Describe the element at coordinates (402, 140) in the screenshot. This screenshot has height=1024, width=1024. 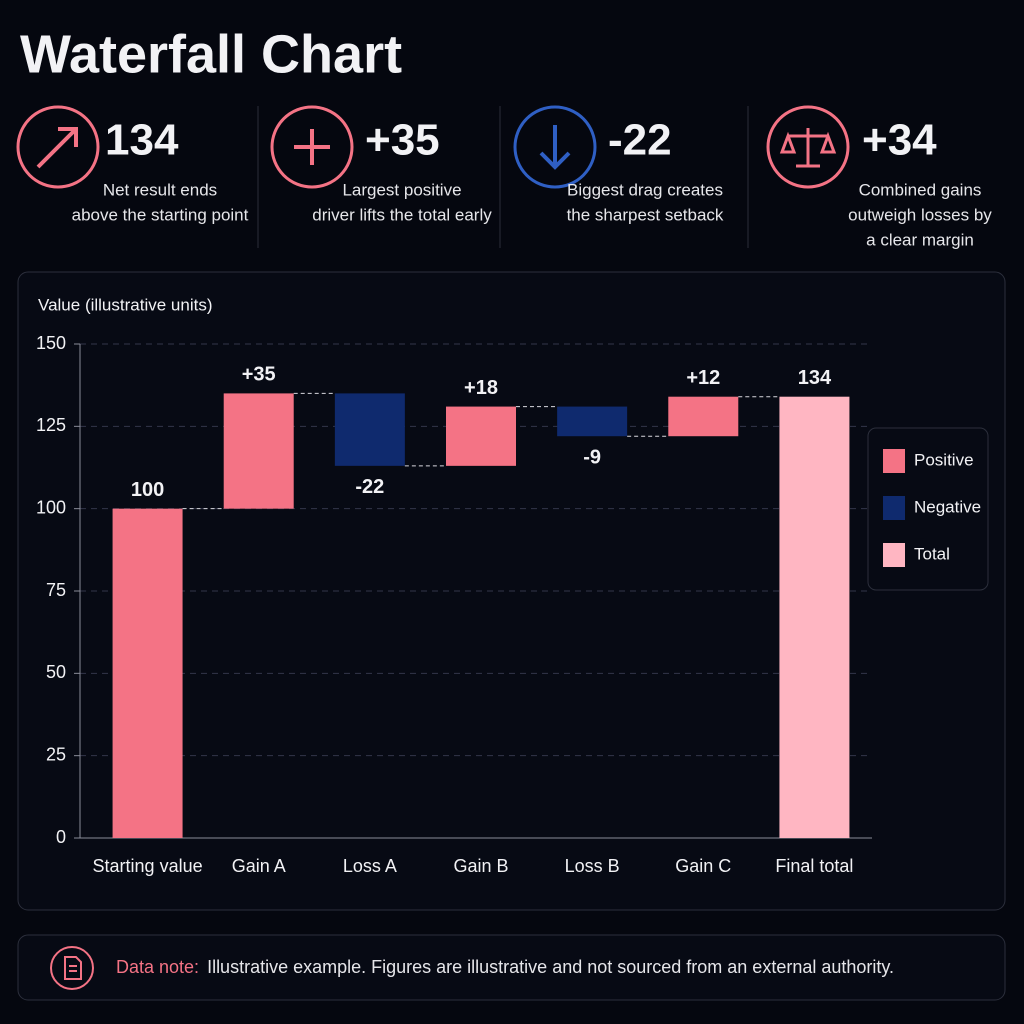
I see `kpi-value: +35` at that location.